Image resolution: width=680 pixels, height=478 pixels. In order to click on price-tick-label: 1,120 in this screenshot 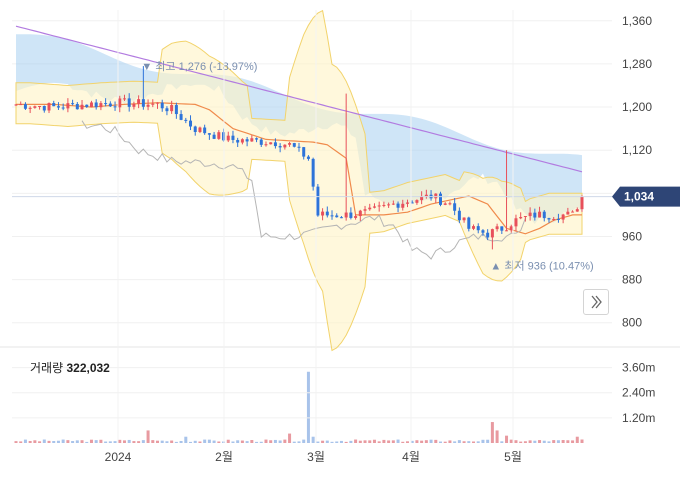, I will do `click(637, 150)`.